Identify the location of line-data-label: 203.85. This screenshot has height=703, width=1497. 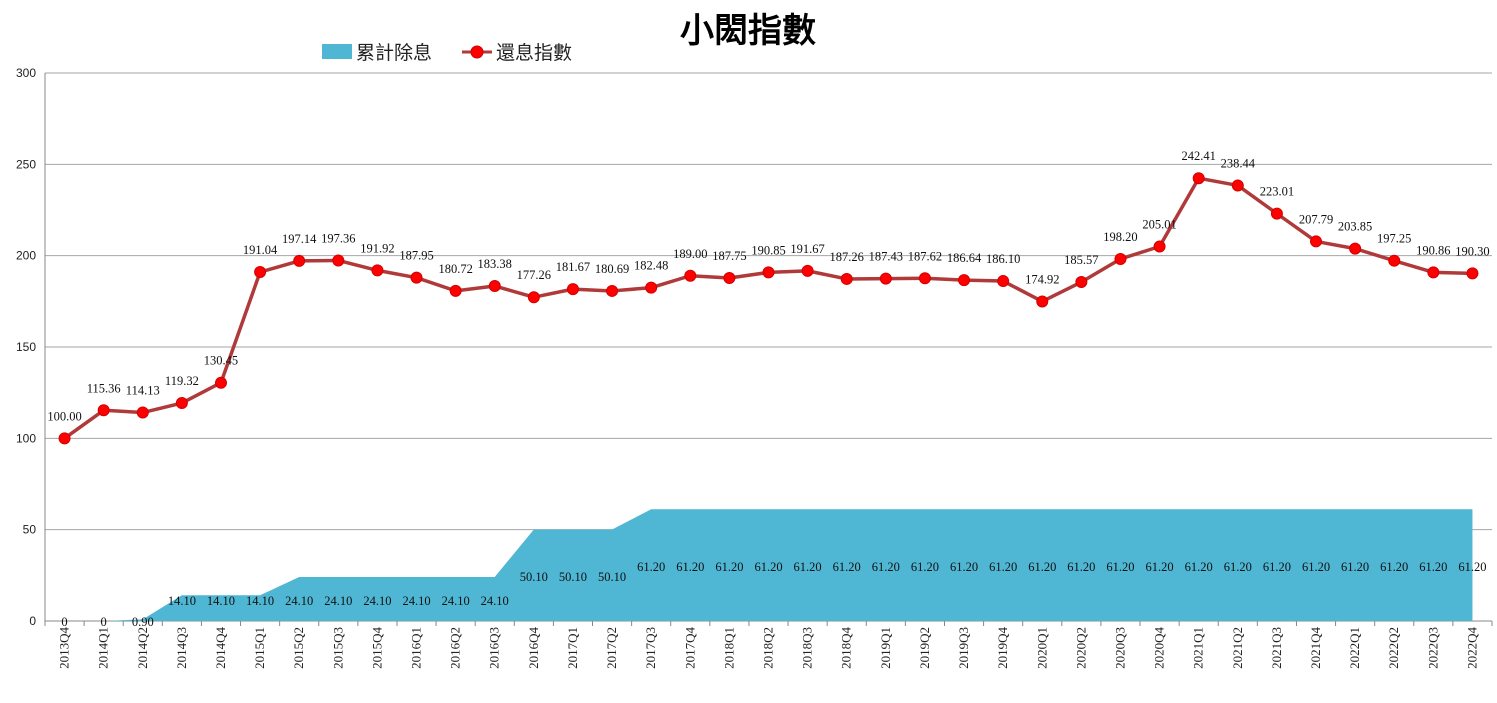
(1355, 227).